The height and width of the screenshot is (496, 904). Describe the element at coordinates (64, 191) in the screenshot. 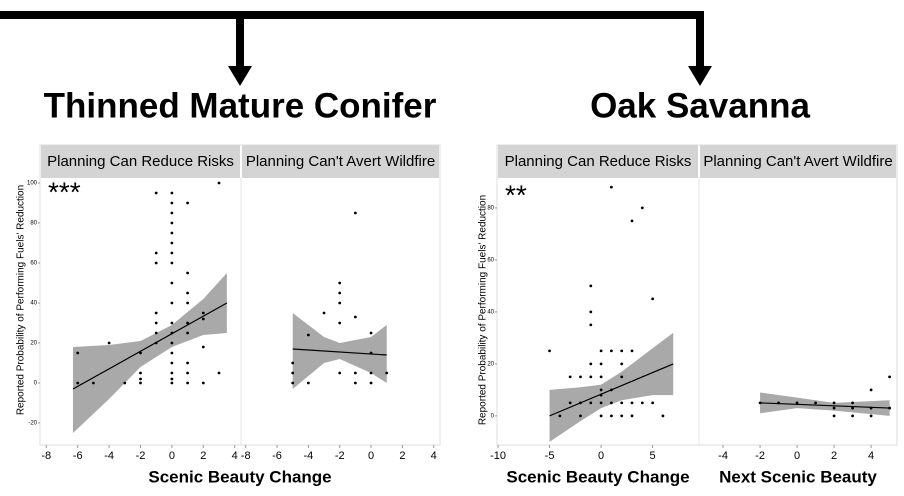

I see `significance: ***` at that location.